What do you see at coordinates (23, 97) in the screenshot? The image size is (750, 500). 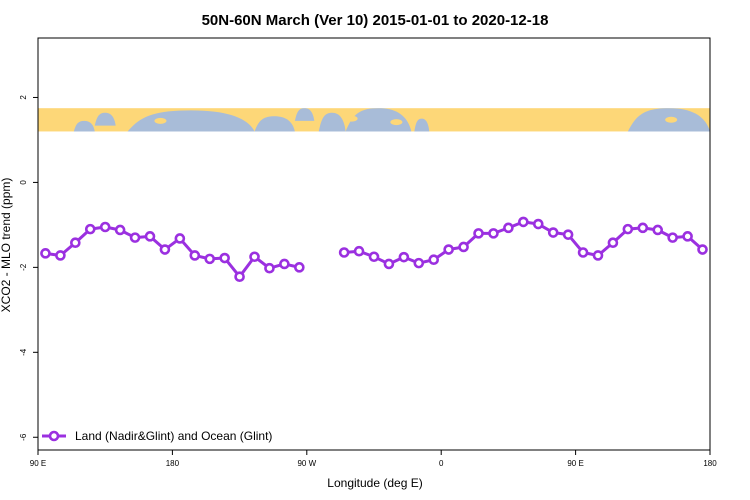 I see `y-tick-label: 2` at bounding box center [23, 97].